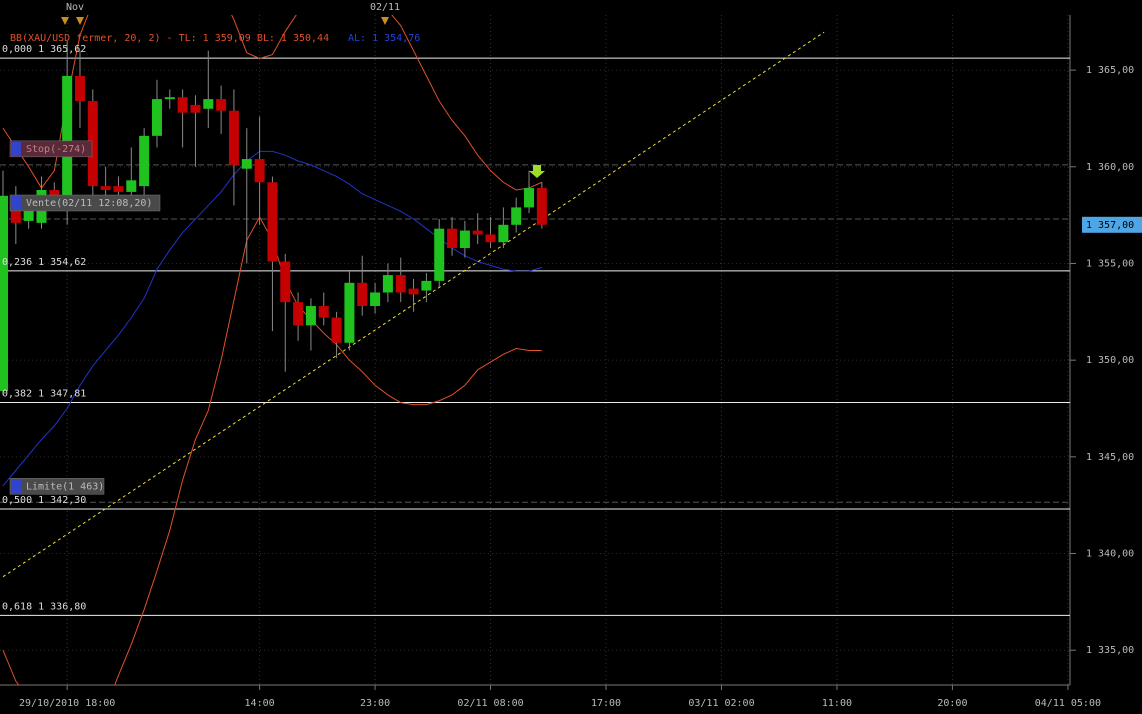 This screenshot has width=1142, height=714. I want to click on price-tag-label: 1 357,00, so click(1110, 225).